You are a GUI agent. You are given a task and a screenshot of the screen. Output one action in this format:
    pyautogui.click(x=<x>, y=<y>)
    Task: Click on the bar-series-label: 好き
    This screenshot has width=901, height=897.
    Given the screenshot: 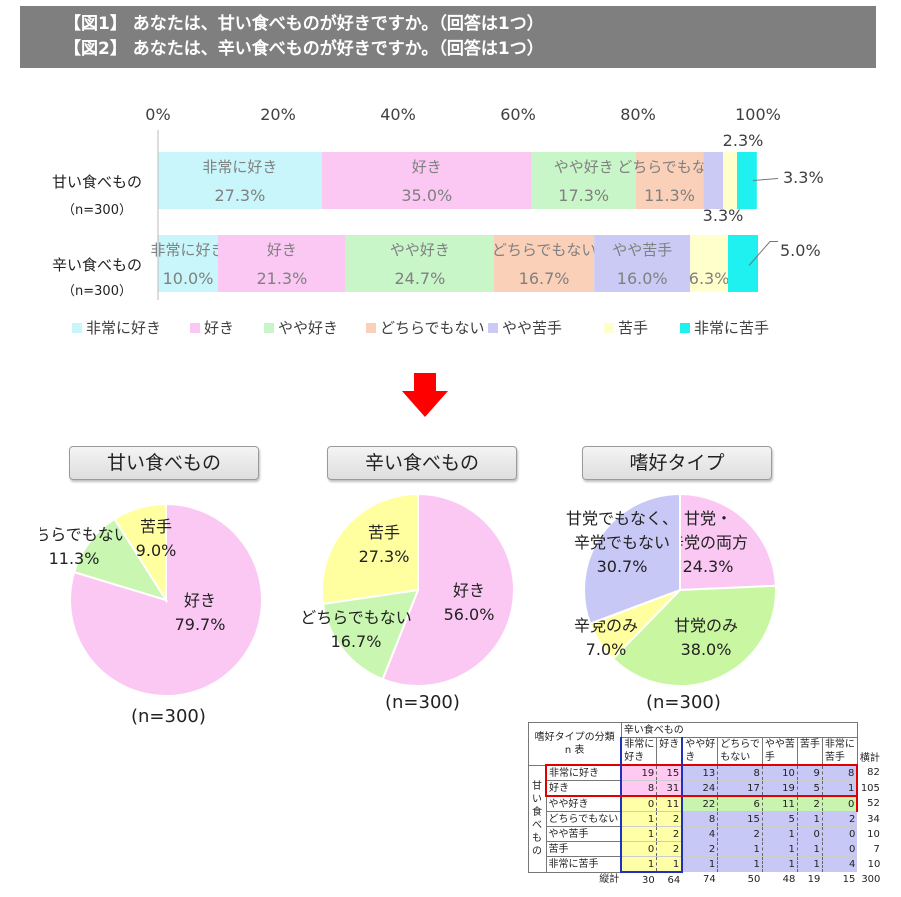 What is the action you would take?
    pyautogui.click(x=427, y=167)
    